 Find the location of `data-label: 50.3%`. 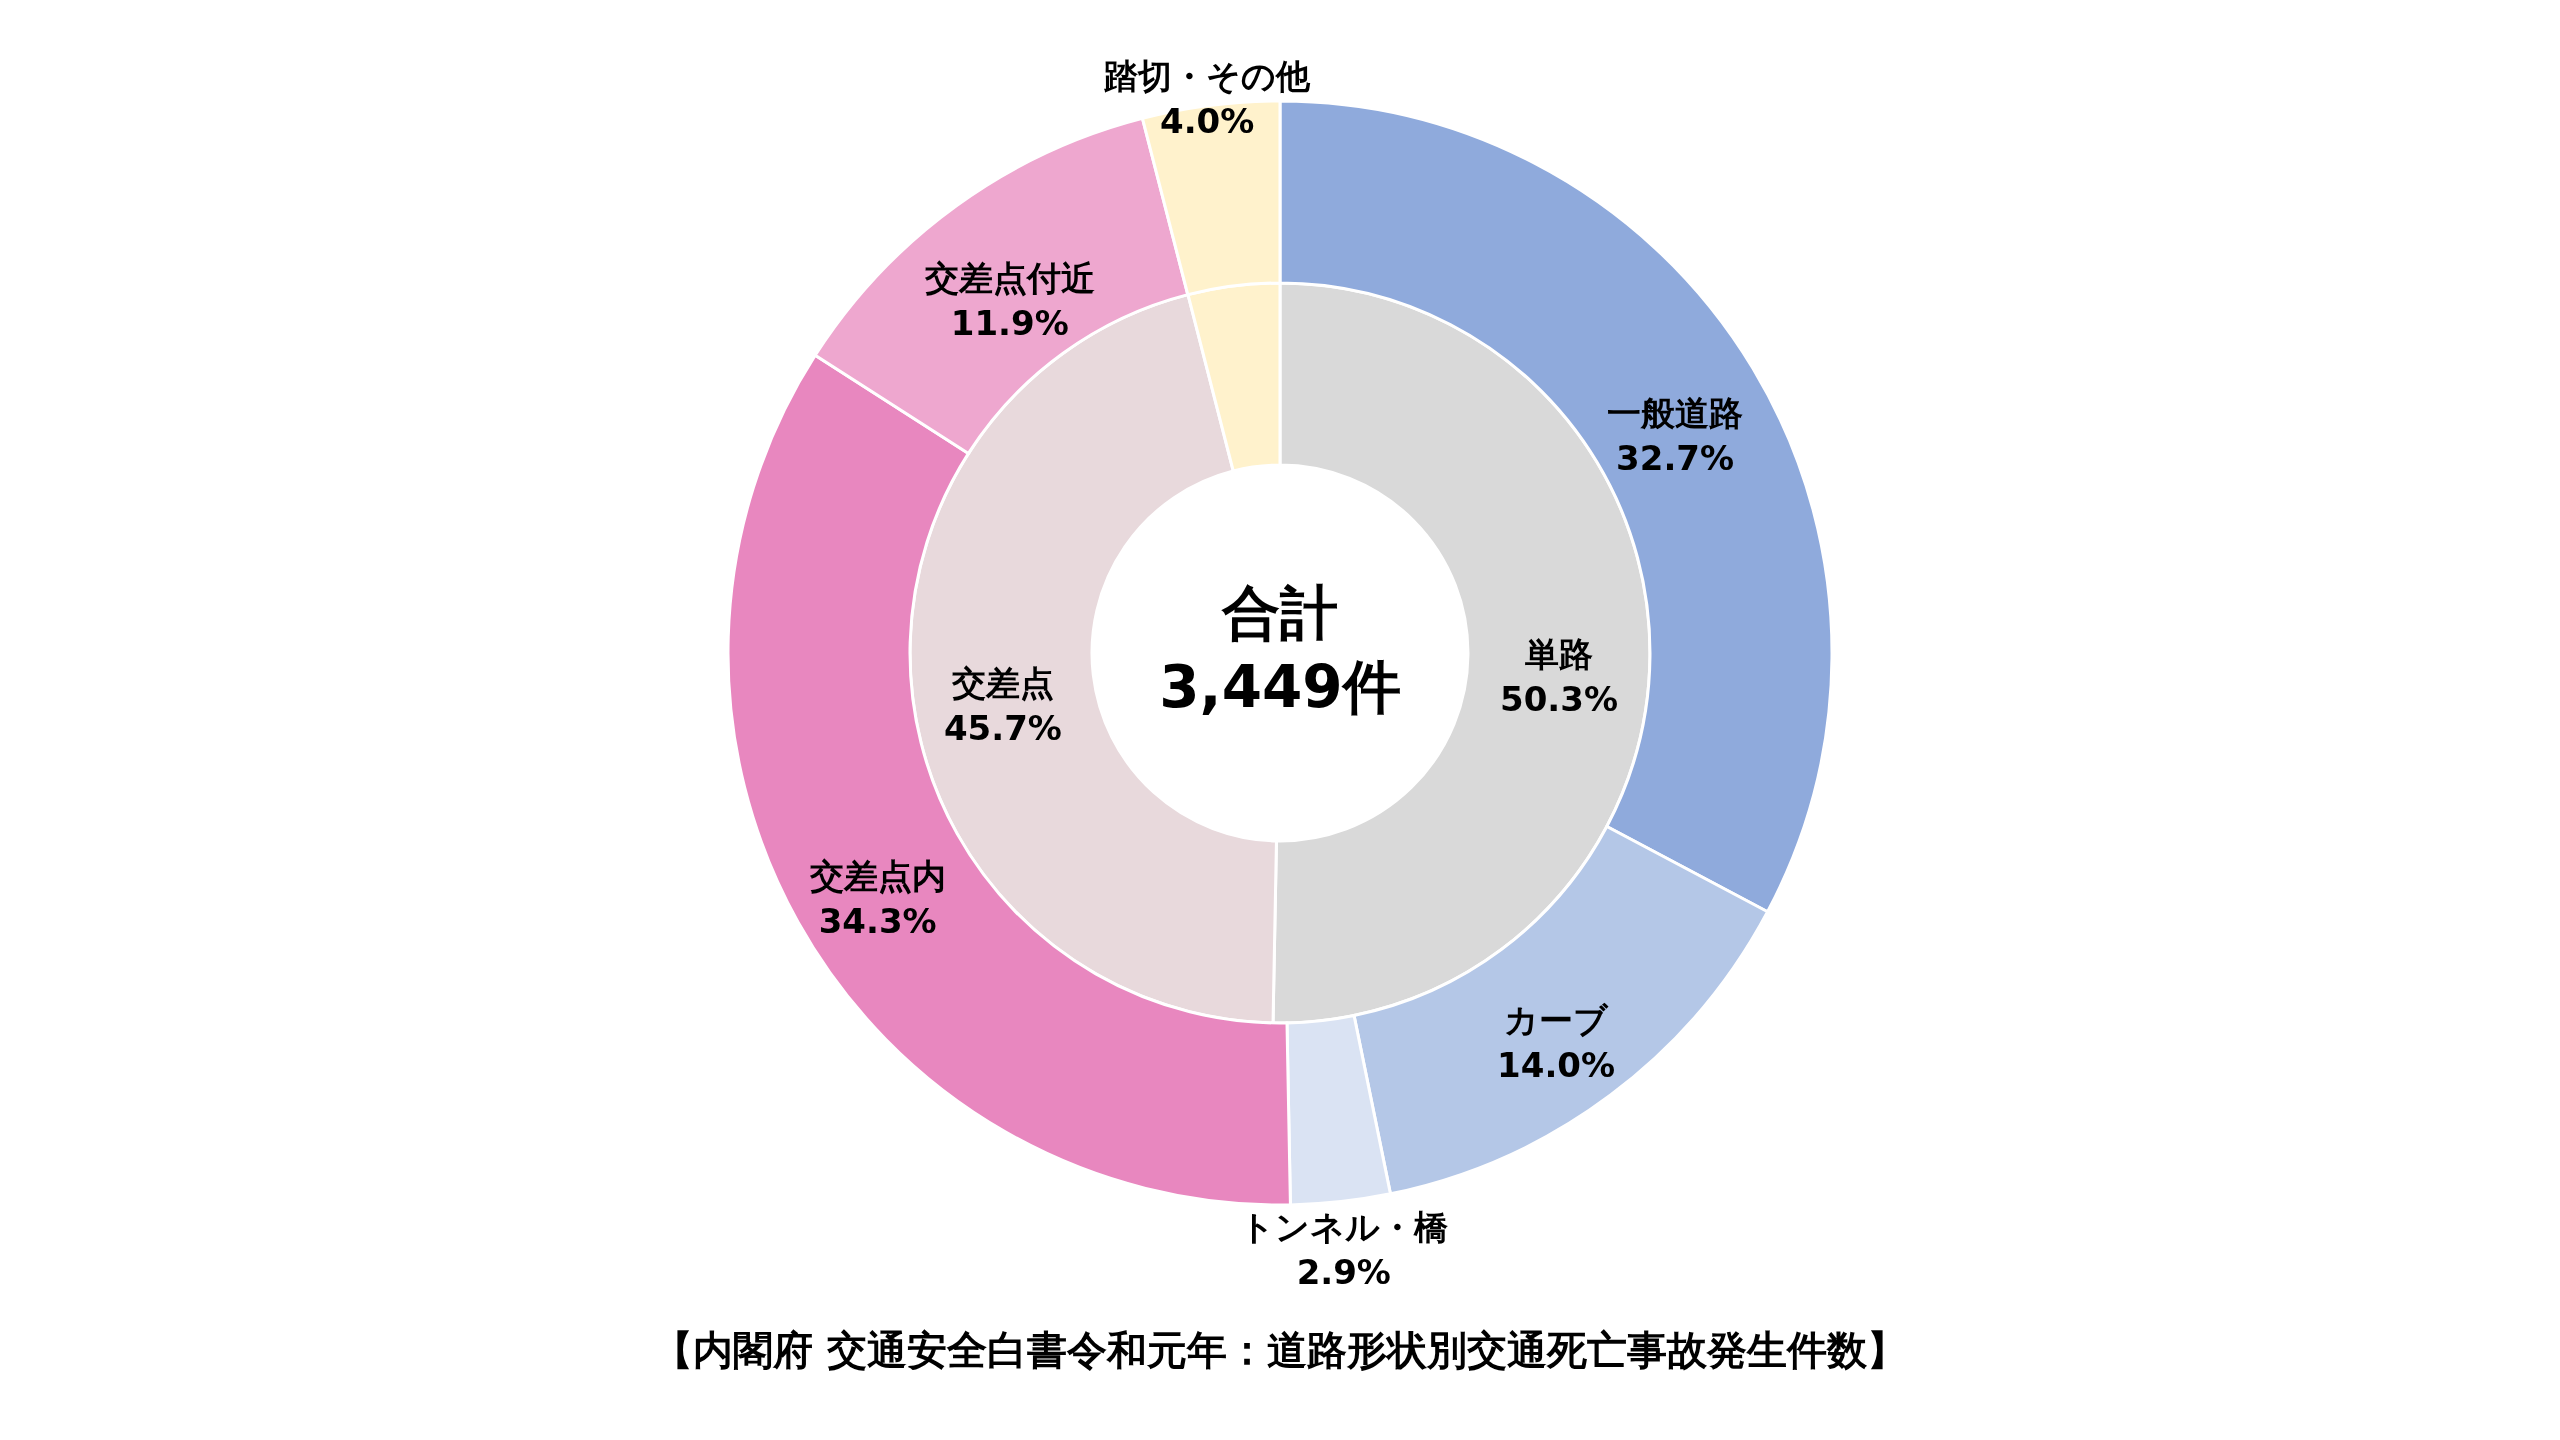

data-label: 50.3% is located at coordinates (1559, 698).